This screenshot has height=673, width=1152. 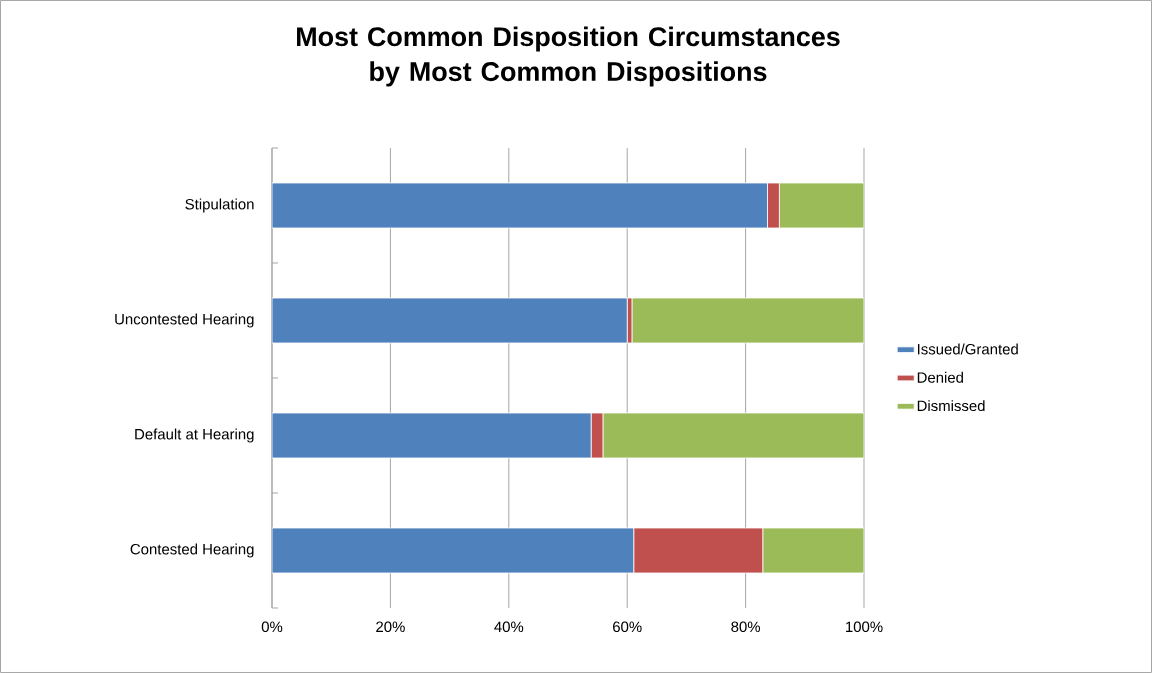 I want to click on y-tick-label: Default at Hearing, so click(x=194, y=435).